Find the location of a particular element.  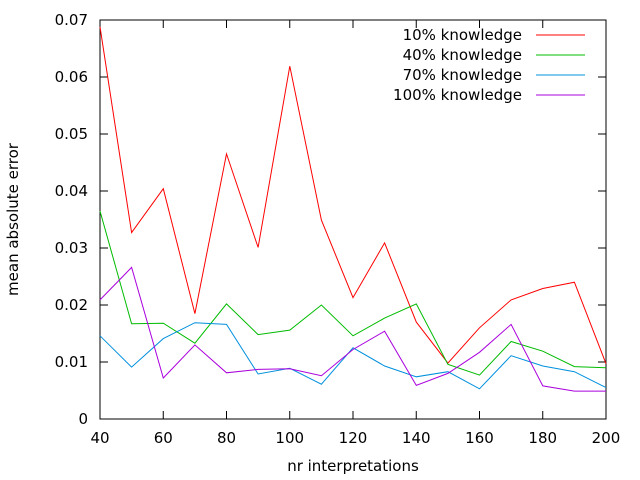

x-tick-label: 140 is located at coordinates (416, 438).